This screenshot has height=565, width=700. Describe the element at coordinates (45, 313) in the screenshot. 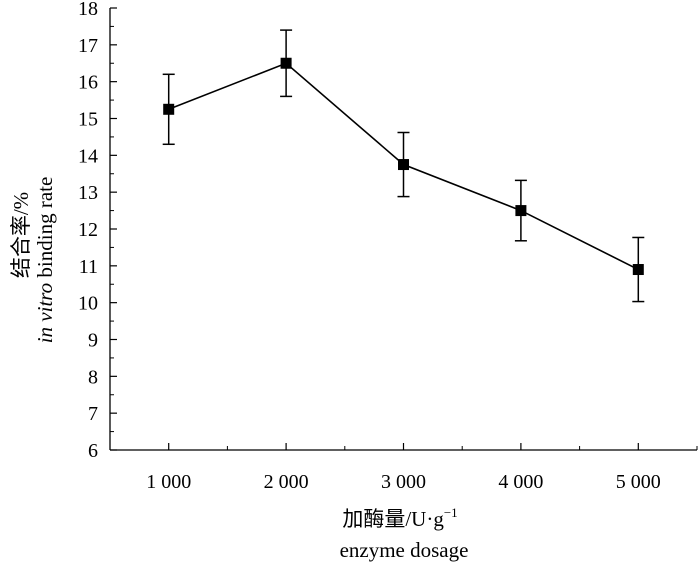

I see `y-axis-title-italic: in vitro` at that location.